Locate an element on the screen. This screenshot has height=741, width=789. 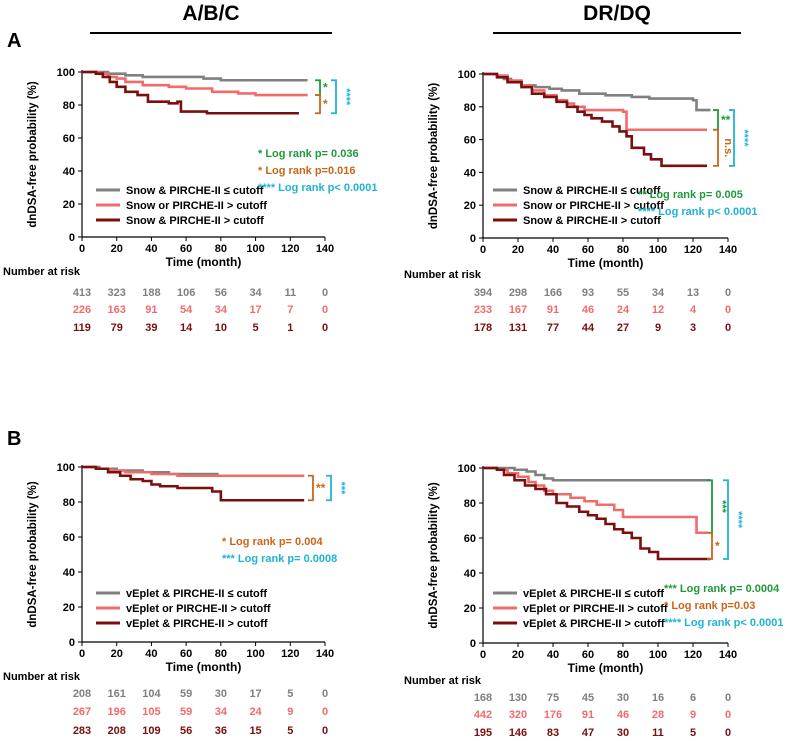
risk-table-cell: 104 is located at coordinates (151, 694).